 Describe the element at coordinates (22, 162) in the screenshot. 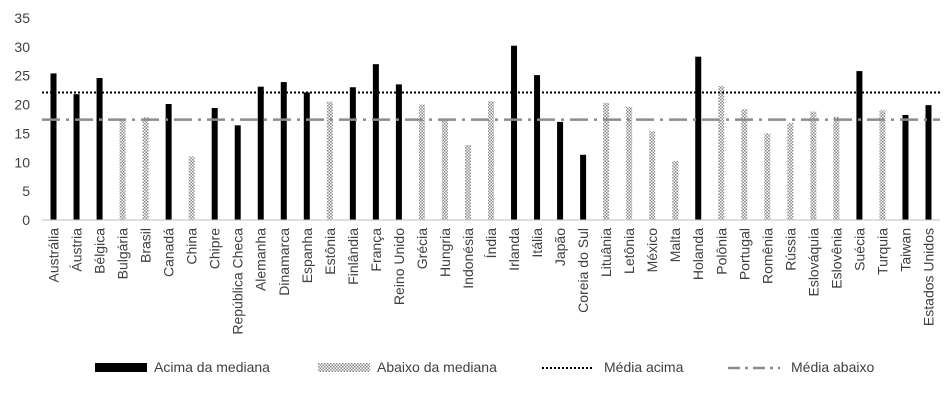

I see `y-tick-label: 10` at that location.